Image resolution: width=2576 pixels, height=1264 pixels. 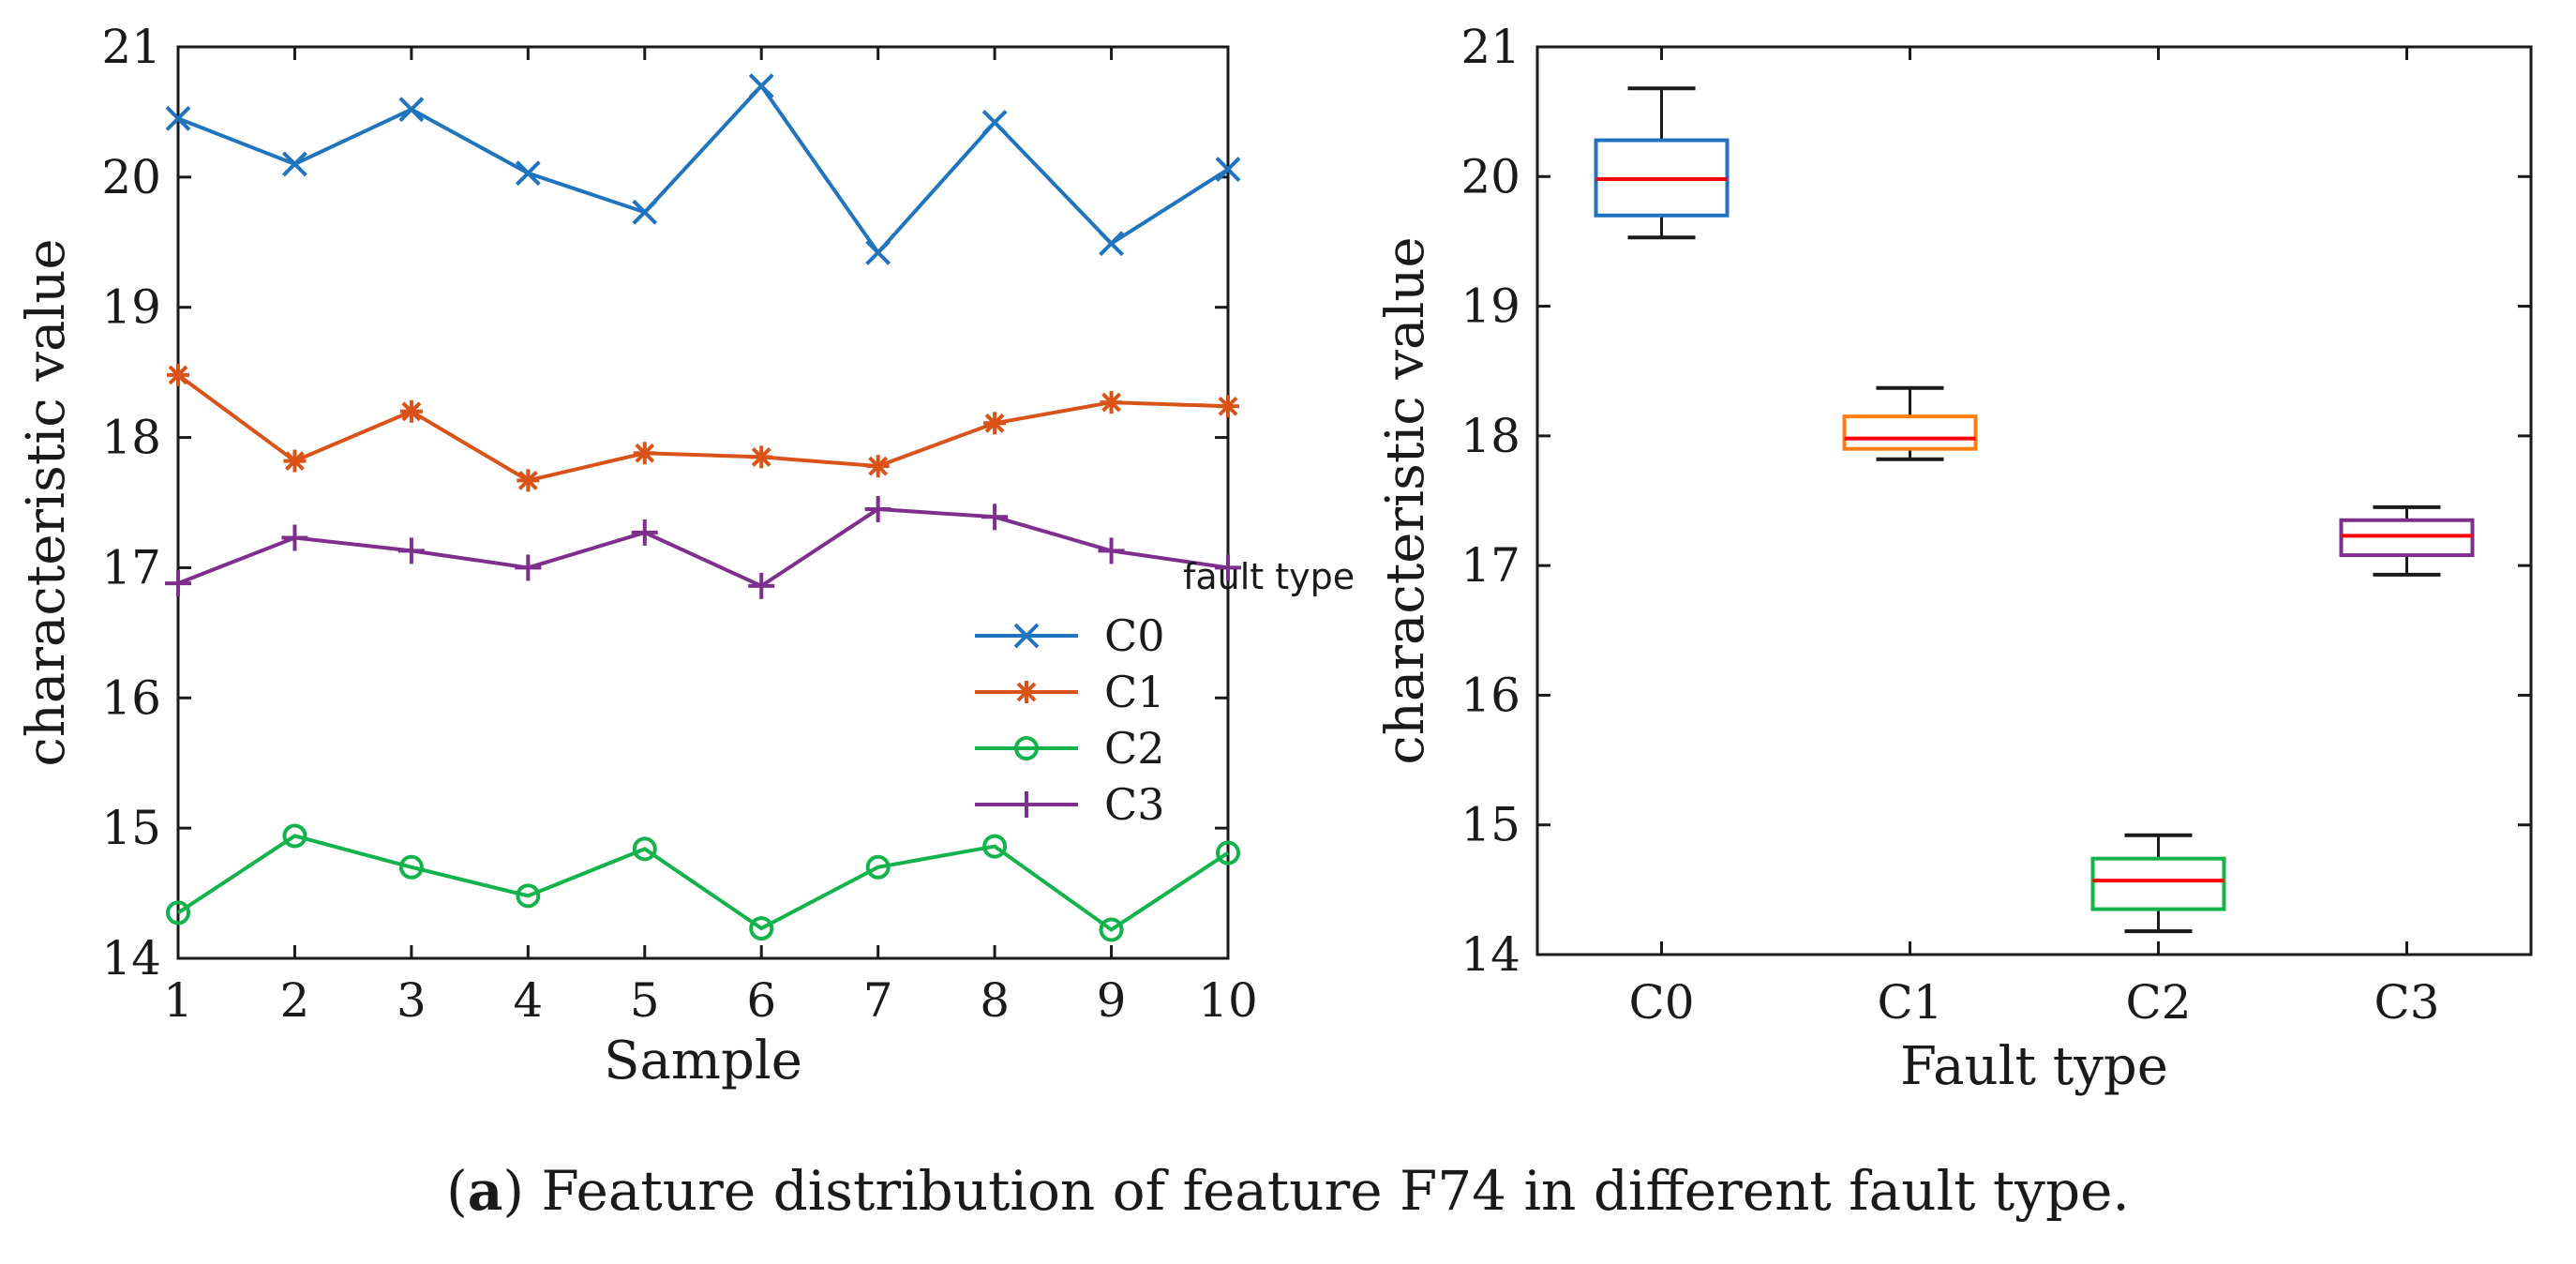 What do you see at coordinates (1134, 635) in the screenshot?
I see `legend-label: C0` at bounding box center [1134, 635].